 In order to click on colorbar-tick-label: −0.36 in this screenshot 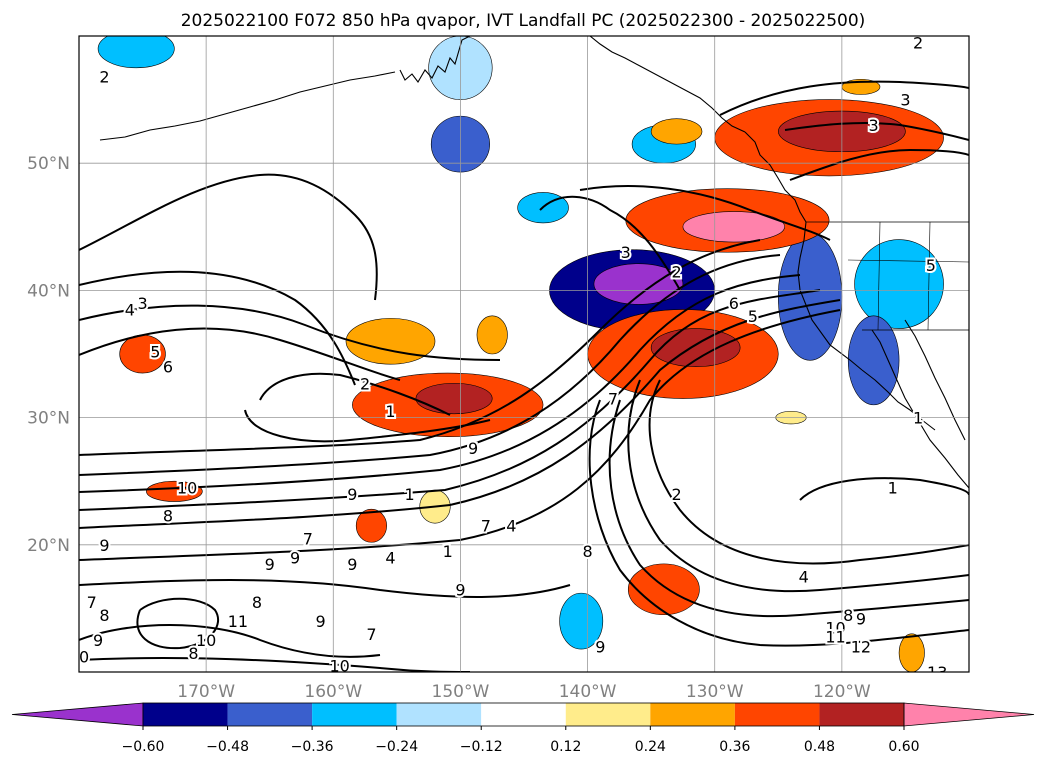, I will do `click(312, 747)`.